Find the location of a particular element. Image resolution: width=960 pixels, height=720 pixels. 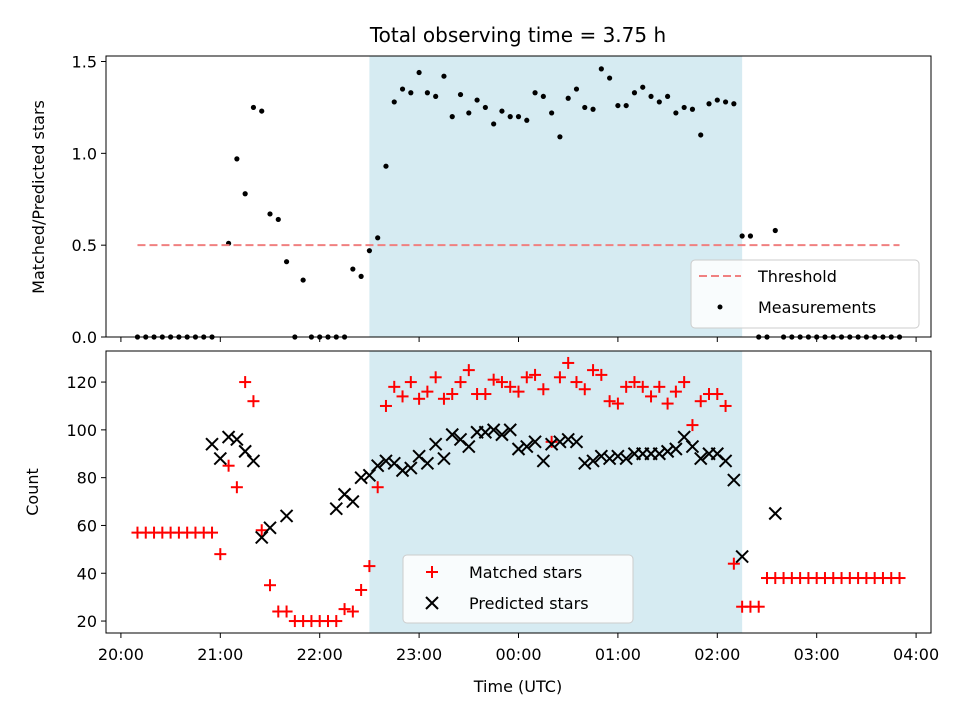

top-y-ticks: 0.0 0.5 1.0 1.5 is located at coordinates (89, 200).